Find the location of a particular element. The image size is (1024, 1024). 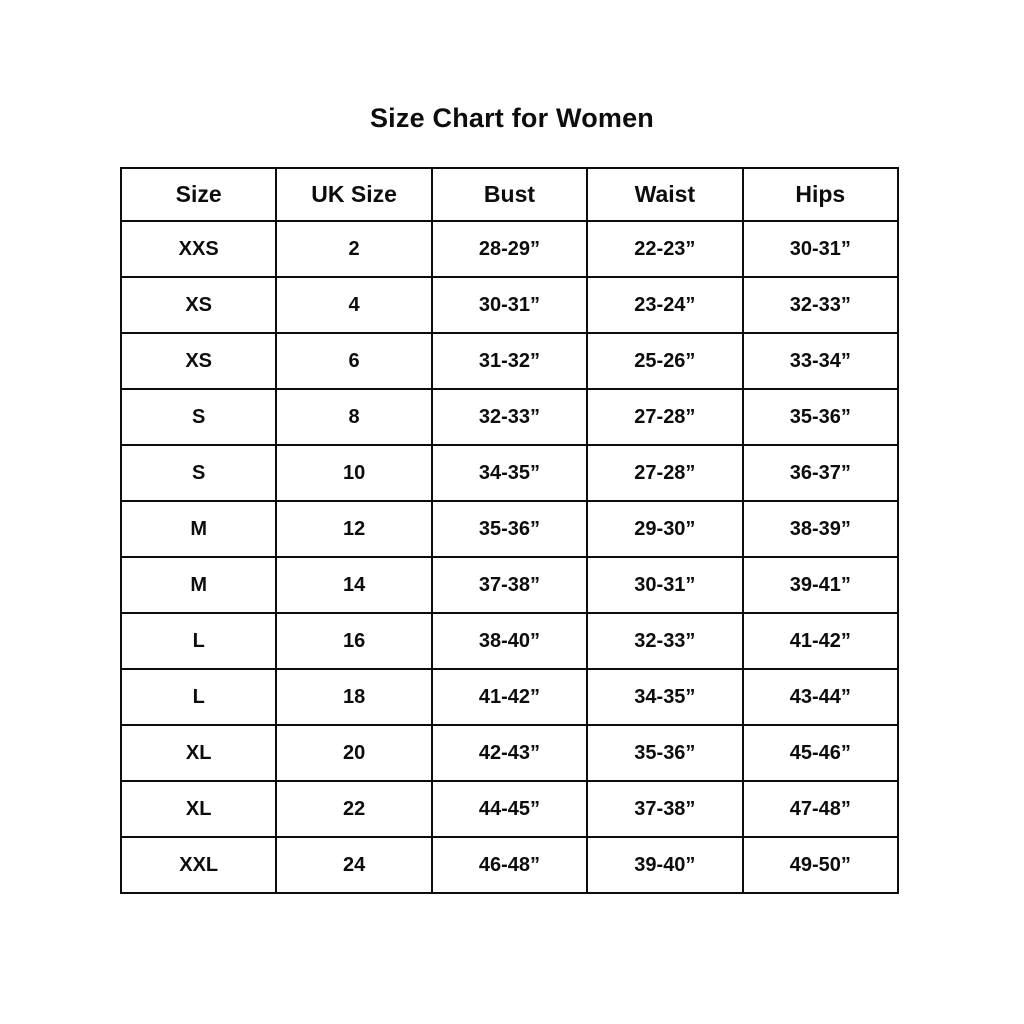

column-header-uk-size: UK Size is located at coordinates (354, 194).